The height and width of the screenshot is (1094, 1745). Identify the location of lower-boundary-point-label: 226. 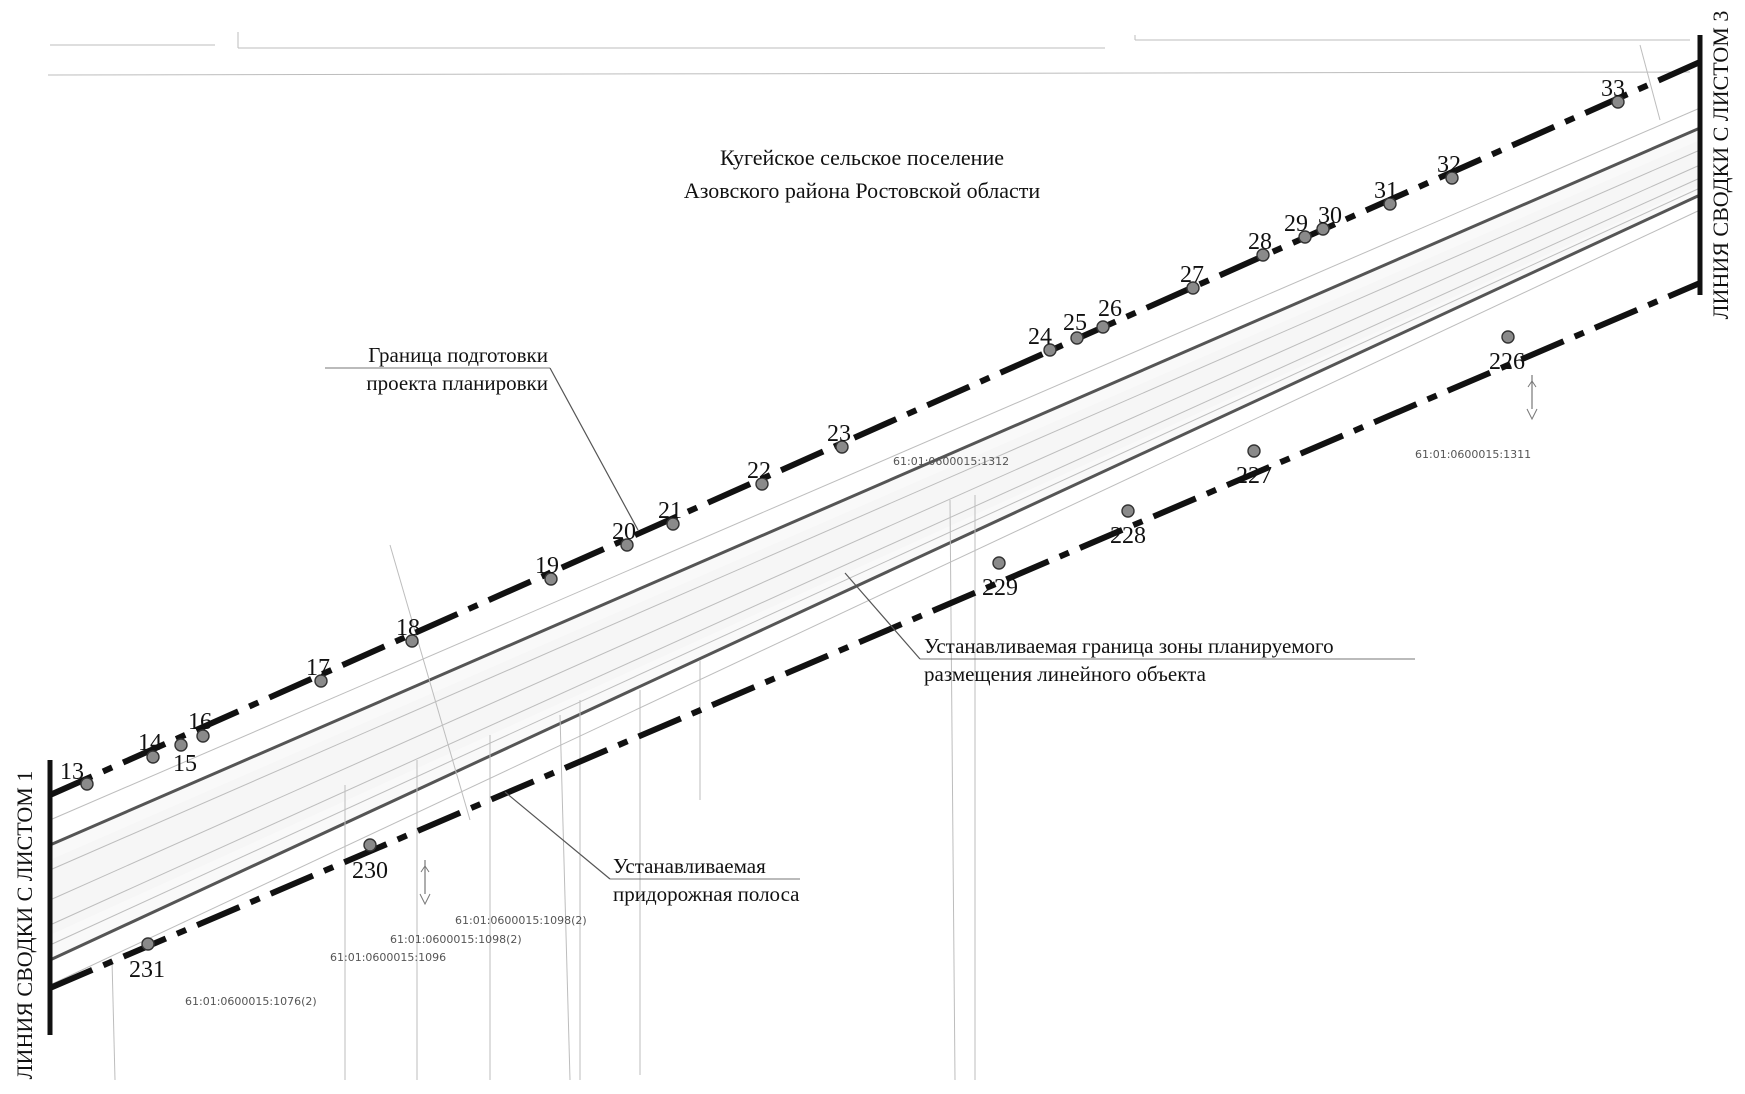
(1507, 362).